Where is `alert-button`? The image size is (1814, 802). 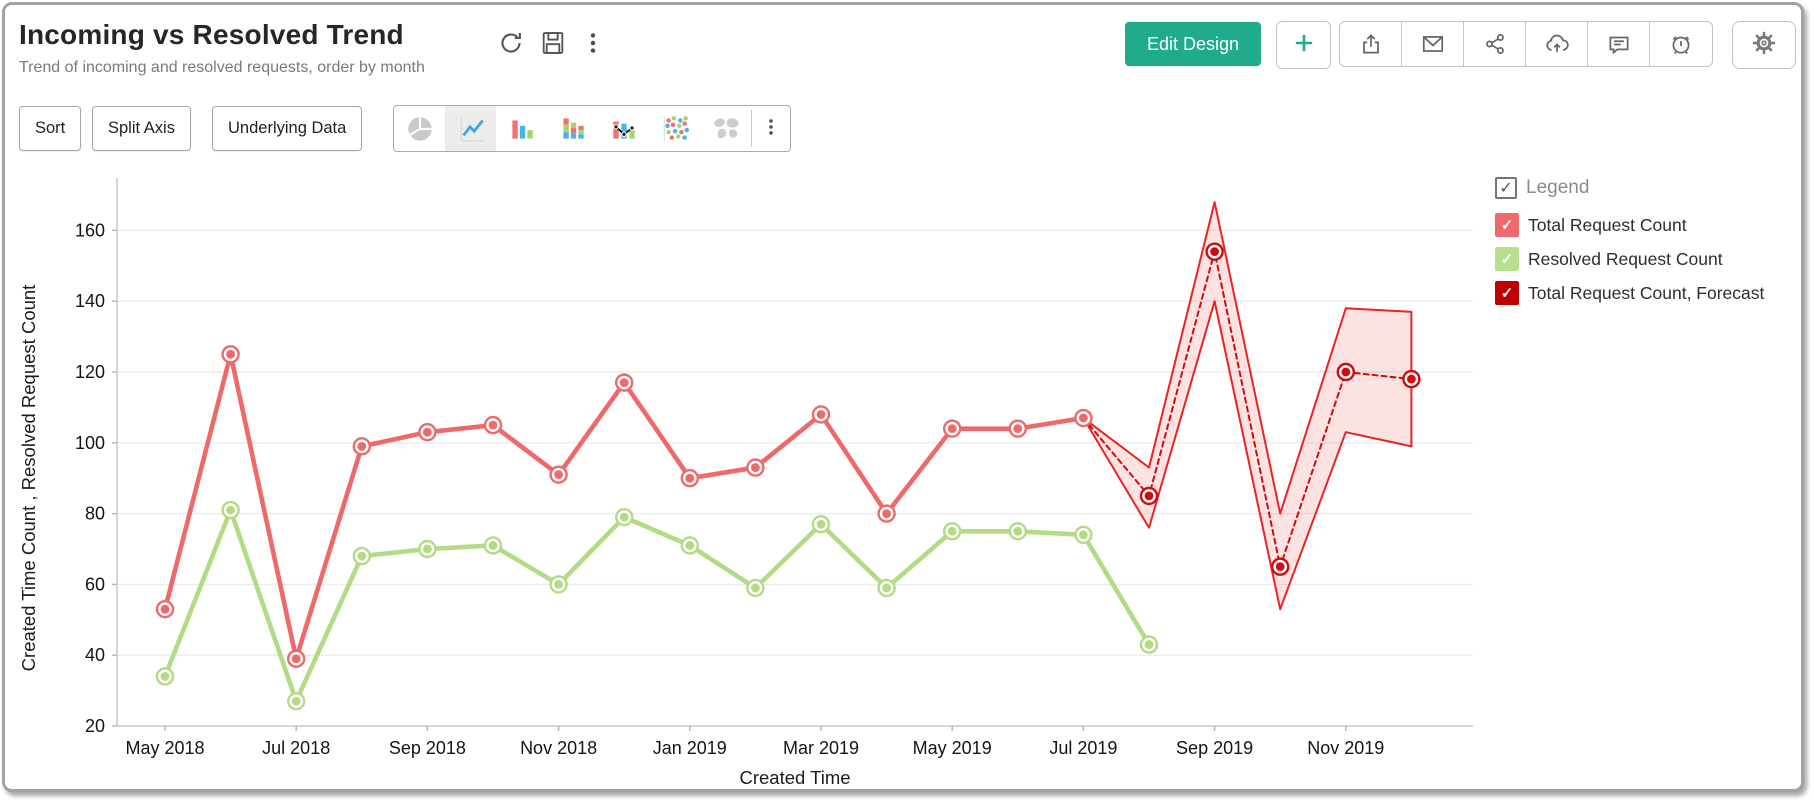
alert-button is located at coordinates (1681, 44).